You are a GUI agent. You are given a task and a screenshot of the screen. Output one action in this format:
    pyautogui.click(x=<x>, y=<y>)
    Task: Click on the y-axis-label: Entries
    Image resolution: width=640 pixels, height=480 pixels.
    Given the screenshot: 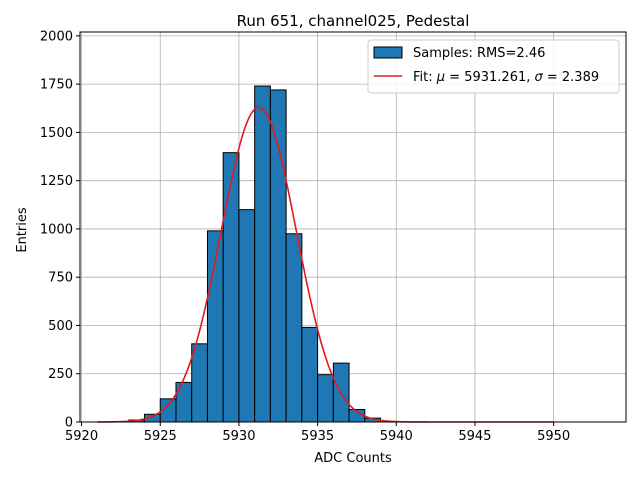 What is the action you would take?
    pyautogui.click(x=22, y=230)
    